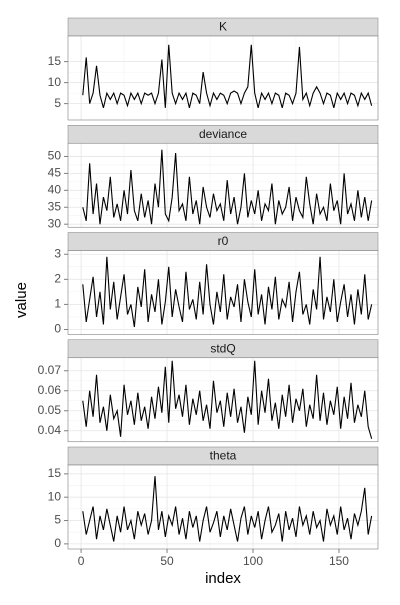 Image resolution: width=400 pixels, height=605 pixels. What do you see at coordinates (339, 561) in the screenshot?
I see `x-tick-label: 150` at bounding box center [339, 561].